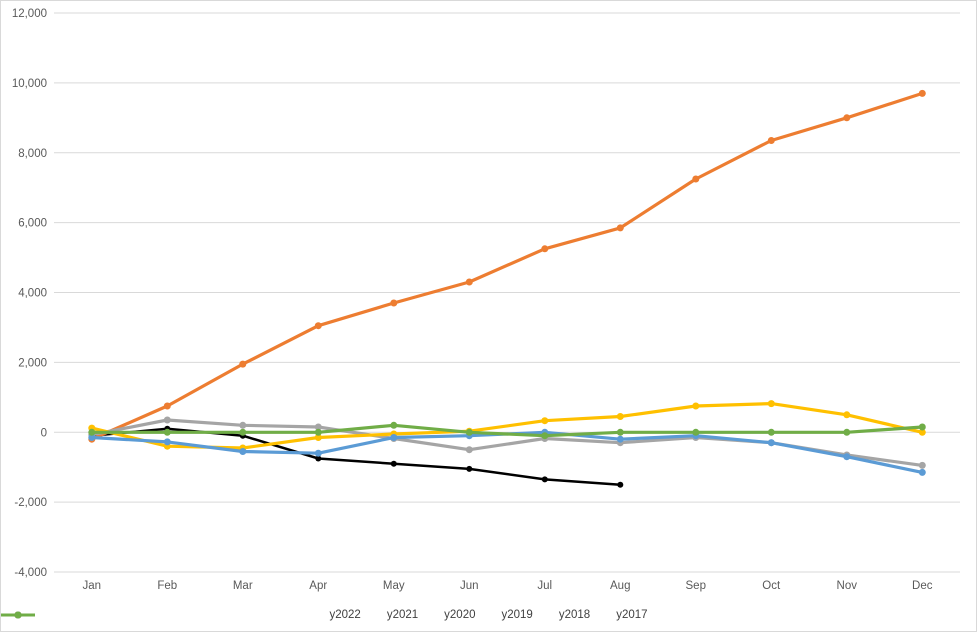 Image resolution: width=977 pixels, height=632 pixels. I want to click on chart-legend: y2022 y2021 y2020 y2019 y2018 y2017, so click(488, 615).